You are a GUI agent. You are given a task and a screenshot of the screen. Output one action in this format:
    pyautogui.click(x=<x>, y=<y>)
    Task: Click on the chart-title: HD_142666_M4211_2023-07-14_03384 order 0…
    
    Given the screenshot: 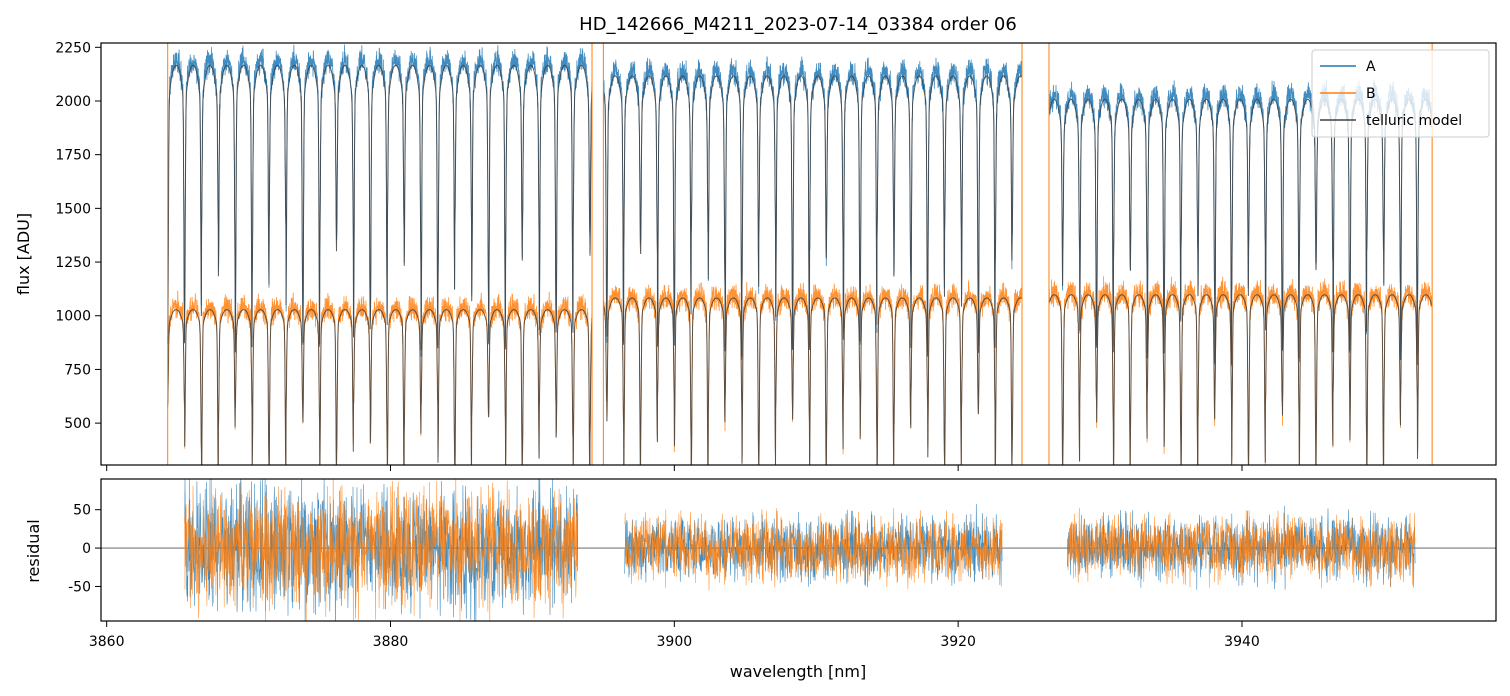 What is the action you would take?
    pyautogui.click(x=798, y=24)
    